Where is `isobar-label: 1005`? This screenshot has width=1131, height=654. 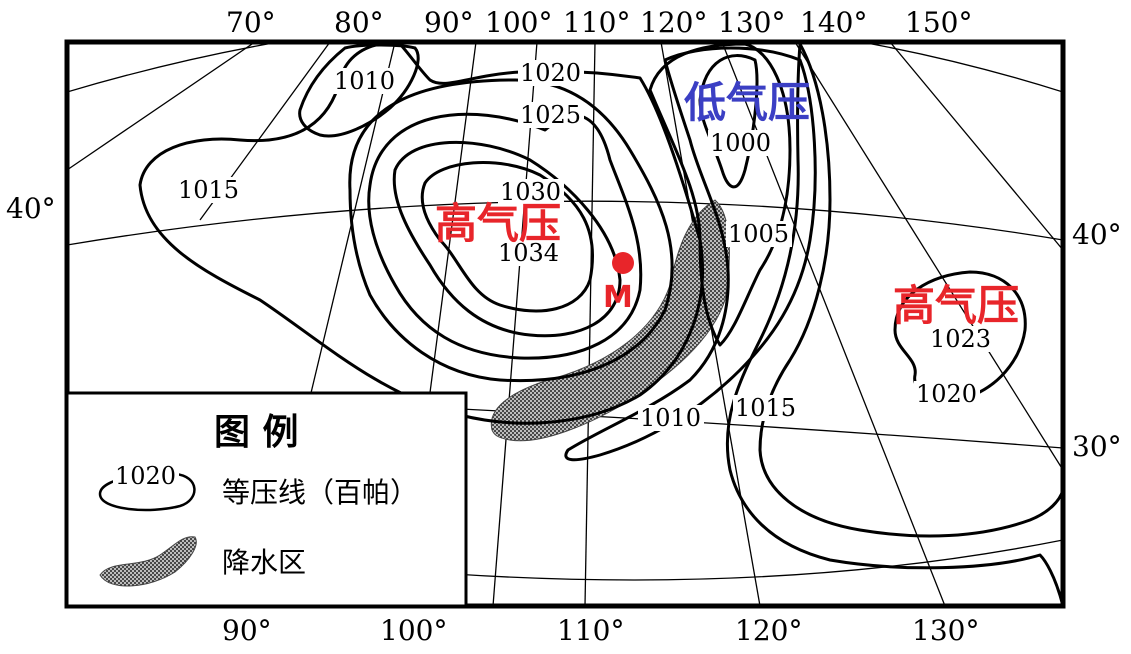 isobar-label: 1005 is located at coordinates (758, 234).